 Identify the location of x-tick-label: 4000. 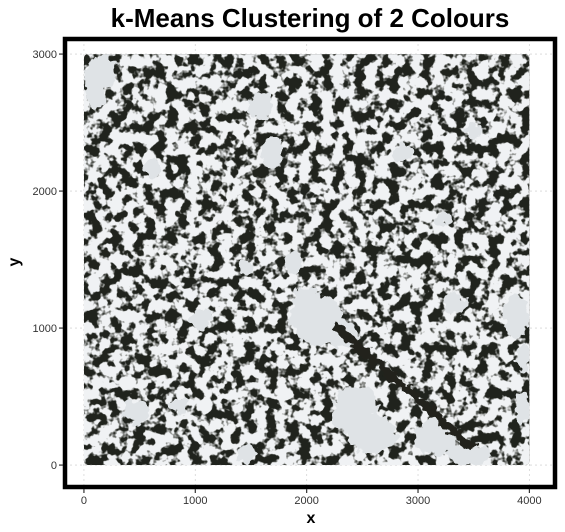
(529, 501).